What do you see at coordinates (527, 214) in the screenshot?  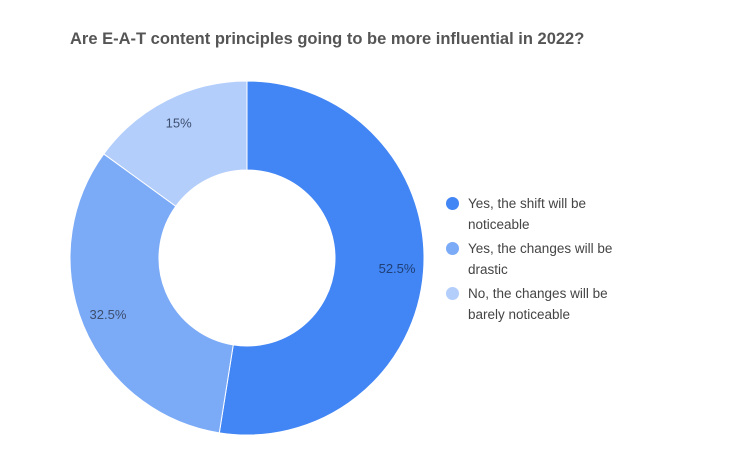 I see `legend-label-shift-noticeable: Yes, the shift will be noticeable` at bounding box center [527, 214].